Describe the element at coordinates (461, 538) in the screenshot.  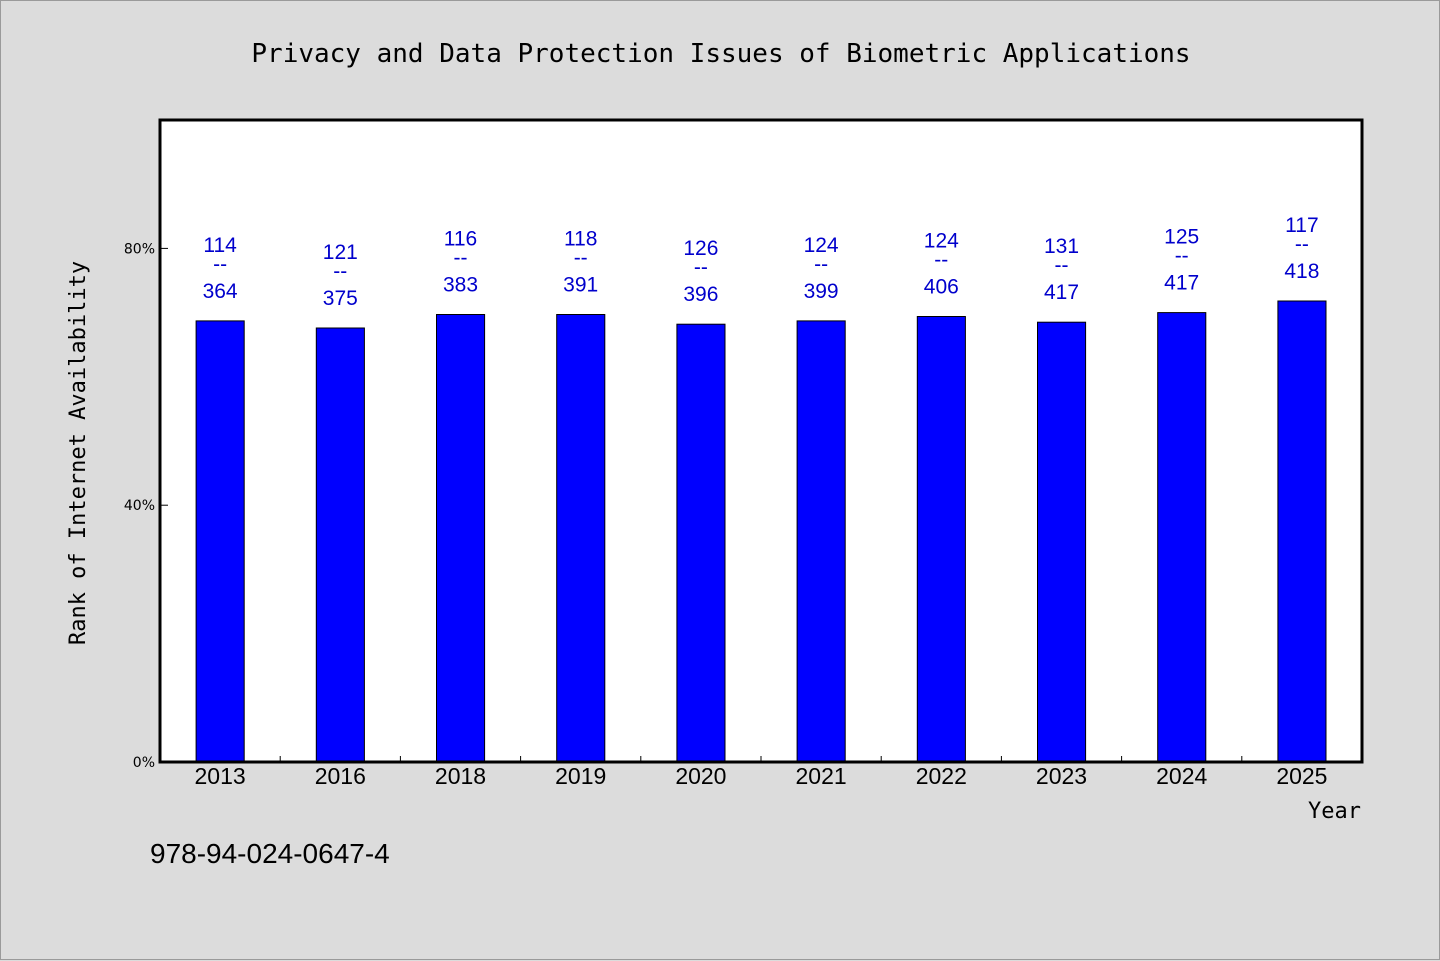
I see `bar-2018` at that location.